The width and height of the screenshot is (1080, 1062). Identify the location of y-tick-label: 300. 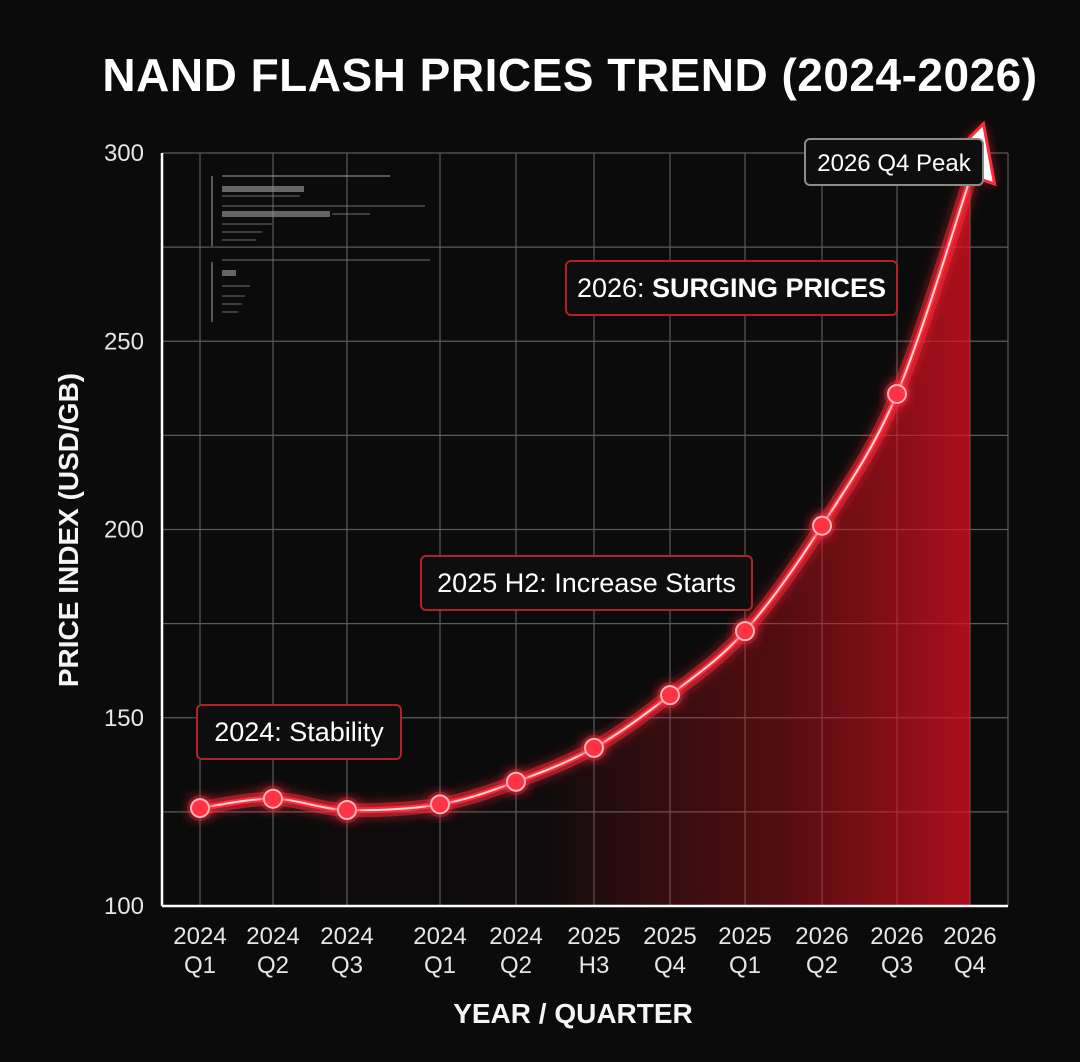
(124, 153).